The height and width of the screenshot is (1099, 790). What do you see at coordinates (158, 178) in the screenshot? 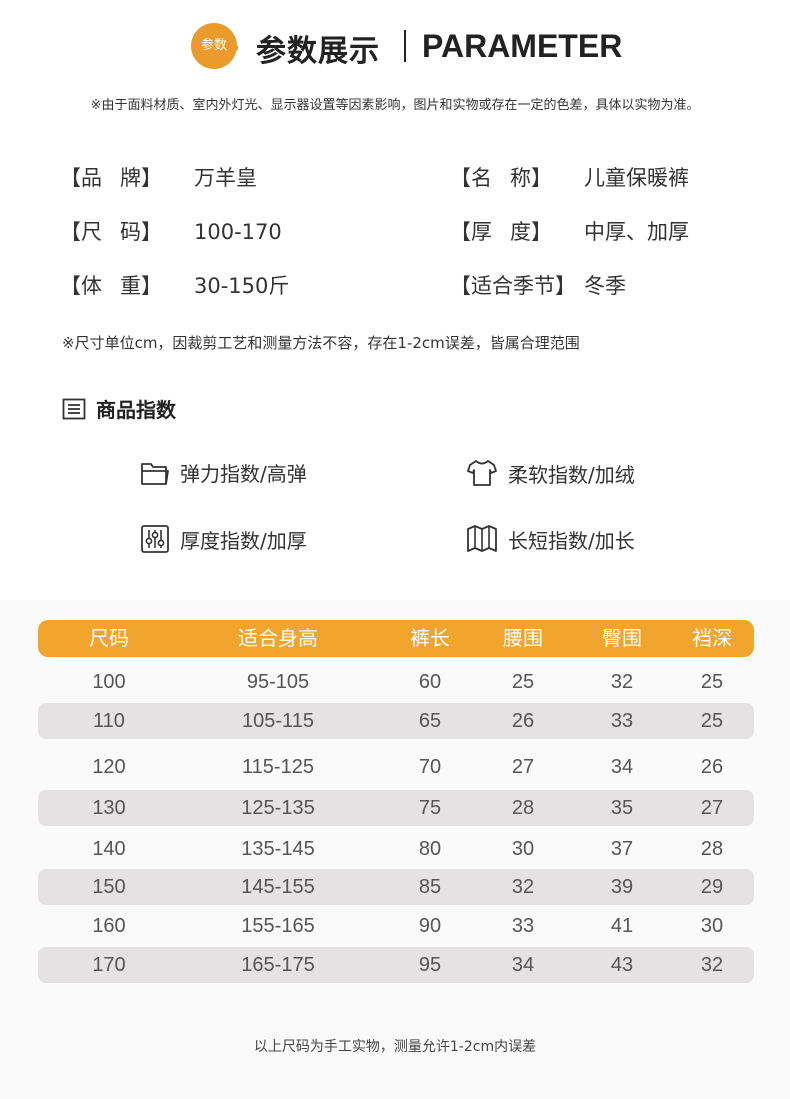
I see `param-brand: 【品牌】 万羊皇` at bounding box center [158, 178].